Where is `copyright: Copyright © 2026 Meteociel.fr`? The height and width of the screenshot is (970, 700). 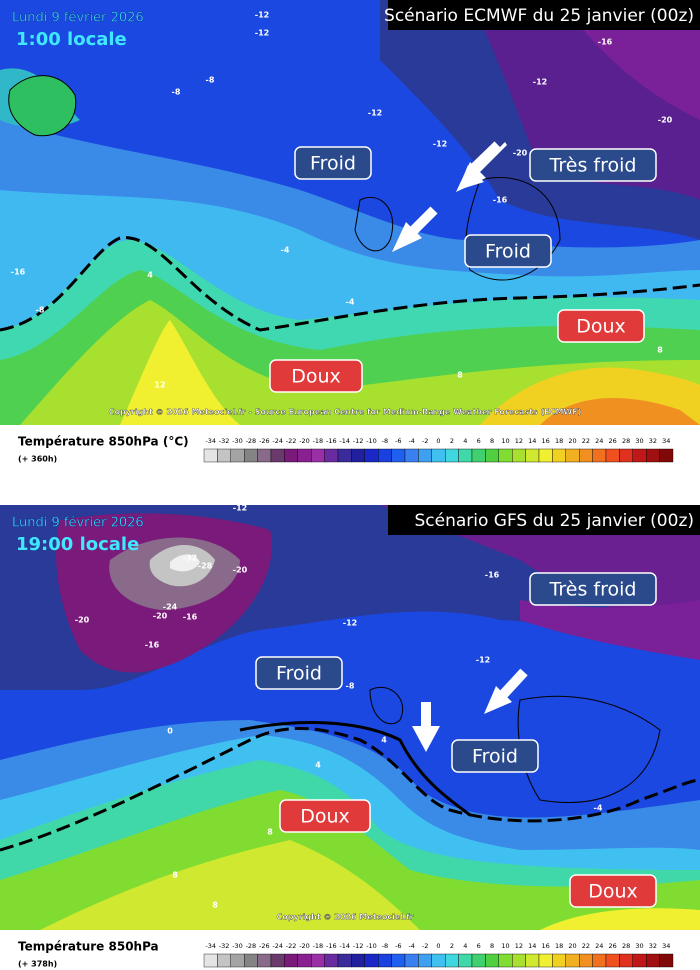 copyright: Copyright © 2026 Meteociel.fr is located at coordinates (344, 917).